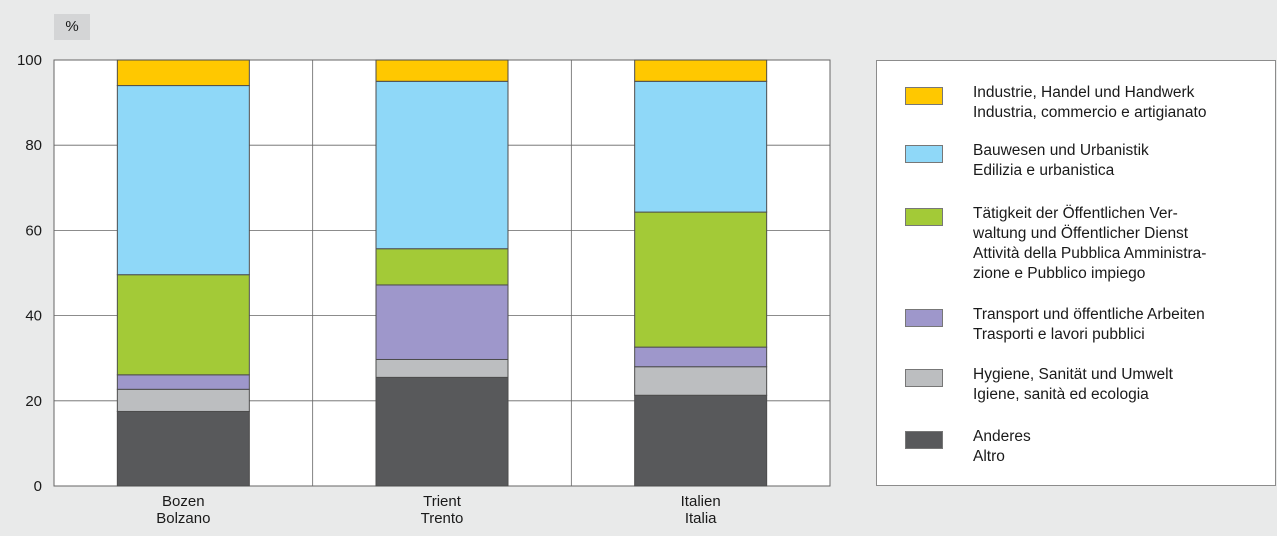  What do you see at coordinates (701, 501) in the screenshot?
I see `x-tick-label: Italien` at bounding box center [701, 501].